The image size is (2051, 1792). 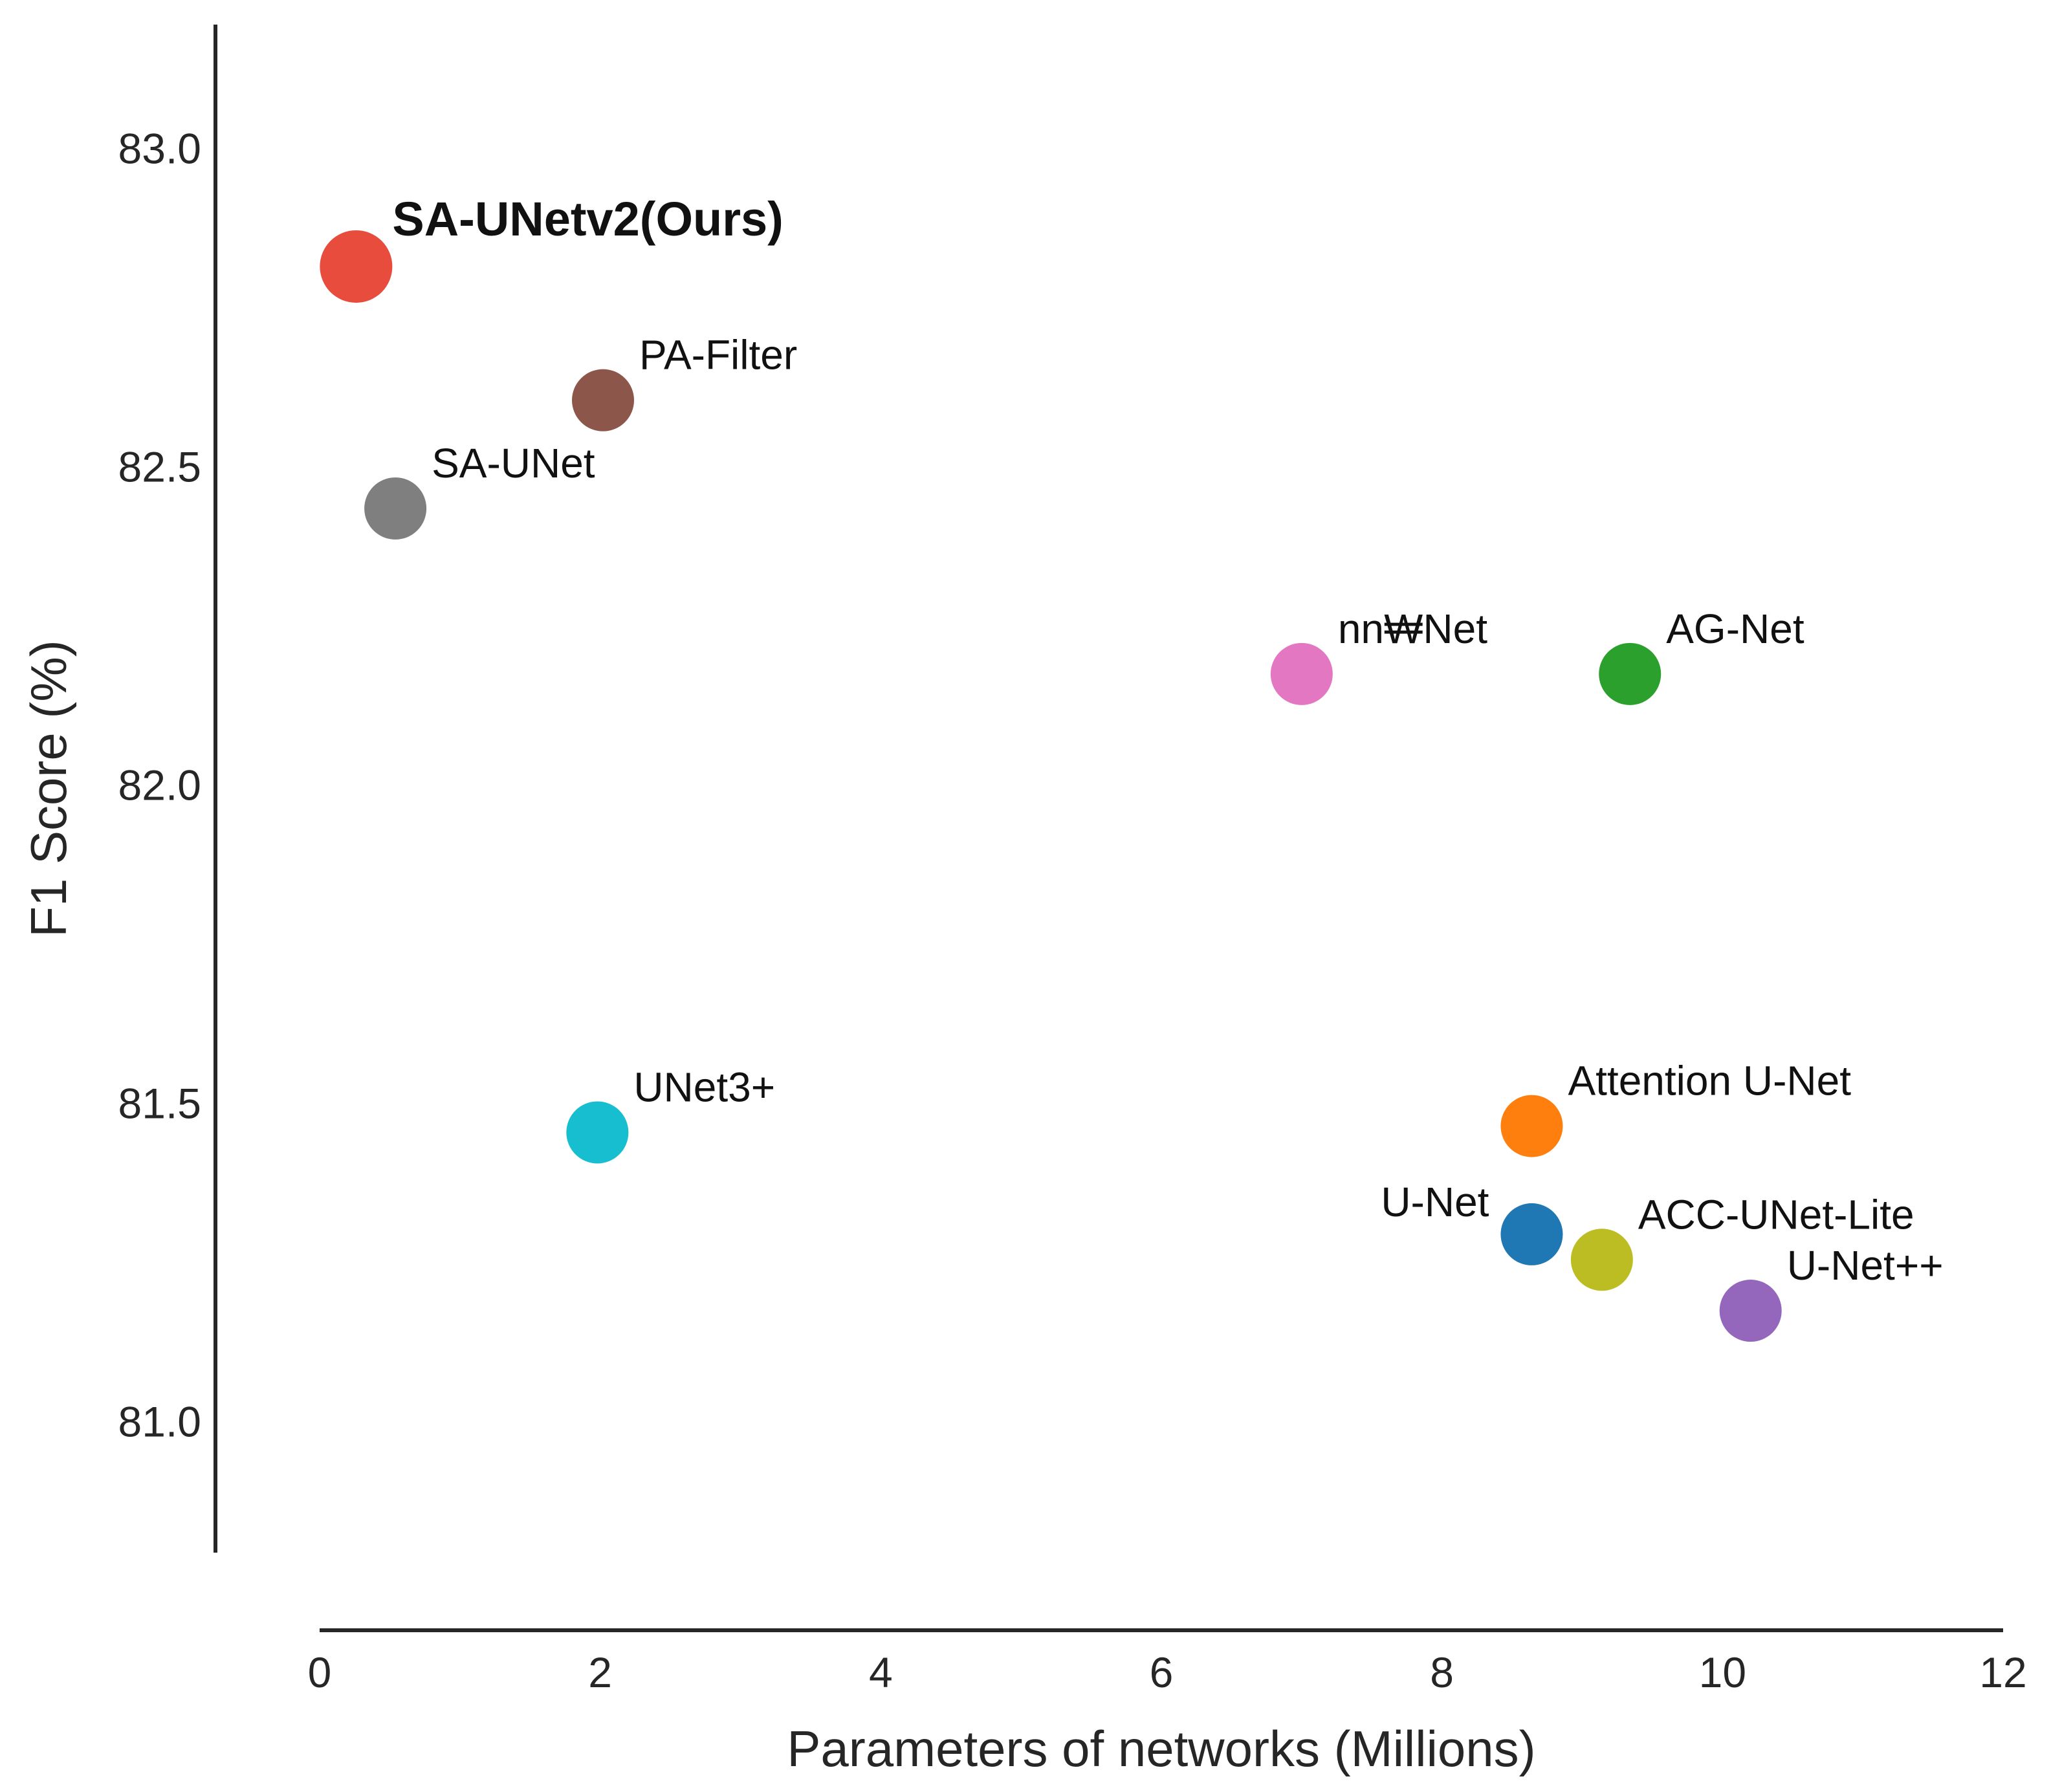 I want to click on y-tick-label: 83.0, so click(x=159, y=148).